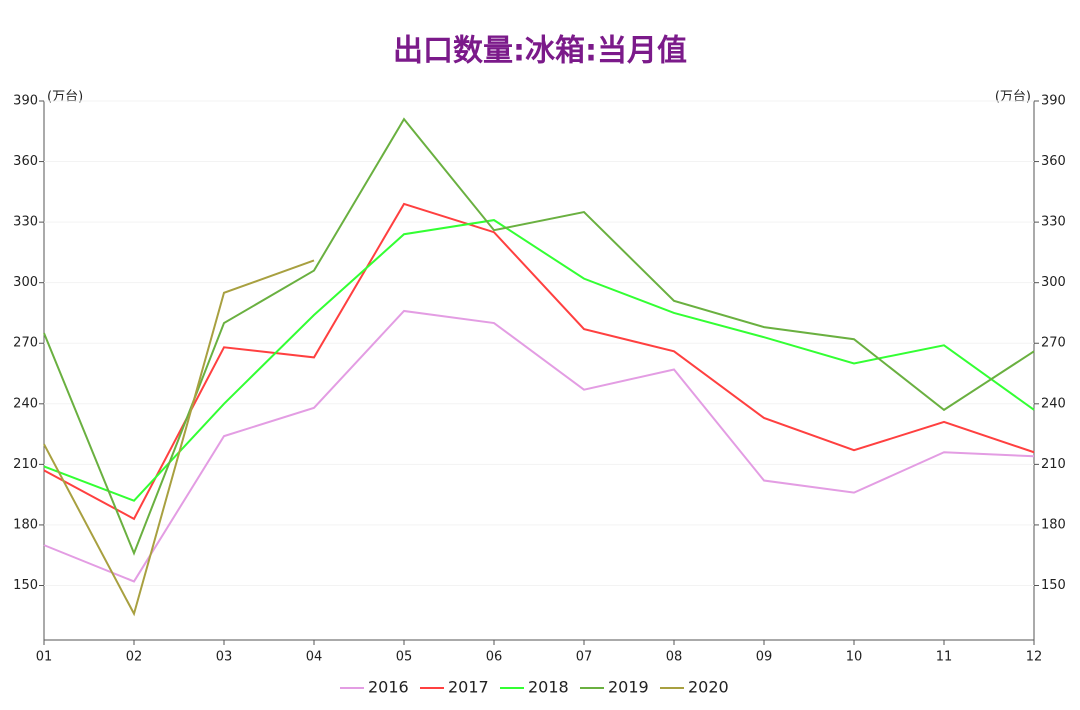 The image size is (1080, 710). Describe the element at coordinates (25, 524) in the screenshot. I see `y-tick-label: 180` at that location.